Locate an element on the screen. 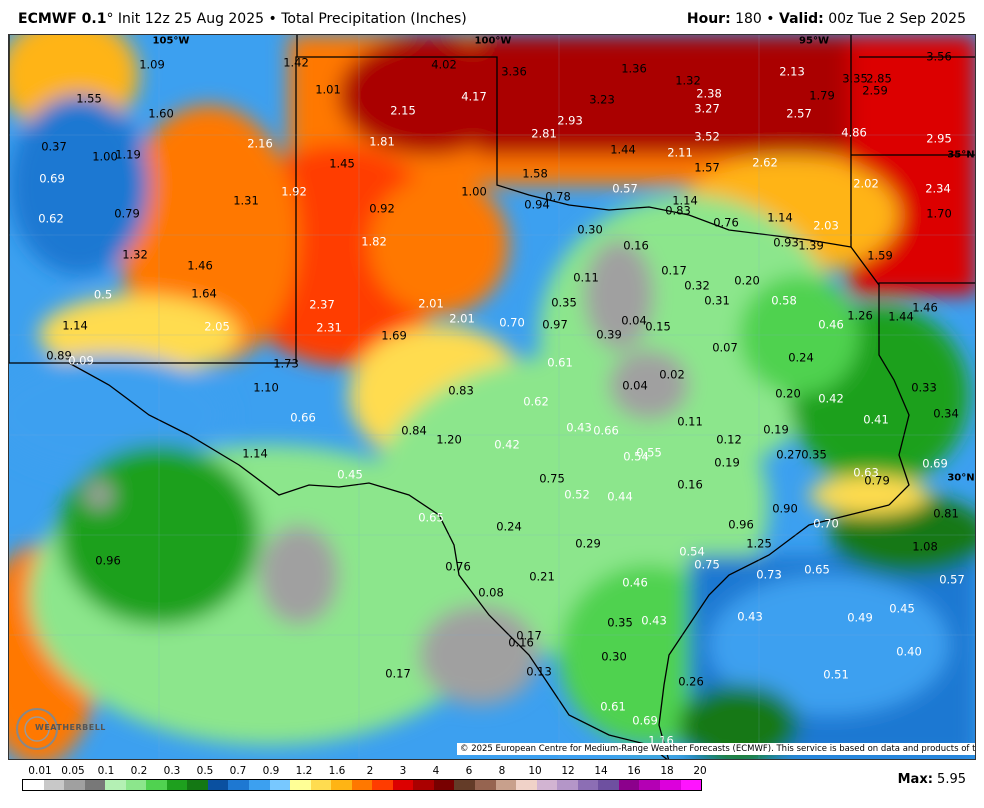 This screenshot has width=984, height=808. precip-value-label: 0.58 is located at coordinates (784, 300).